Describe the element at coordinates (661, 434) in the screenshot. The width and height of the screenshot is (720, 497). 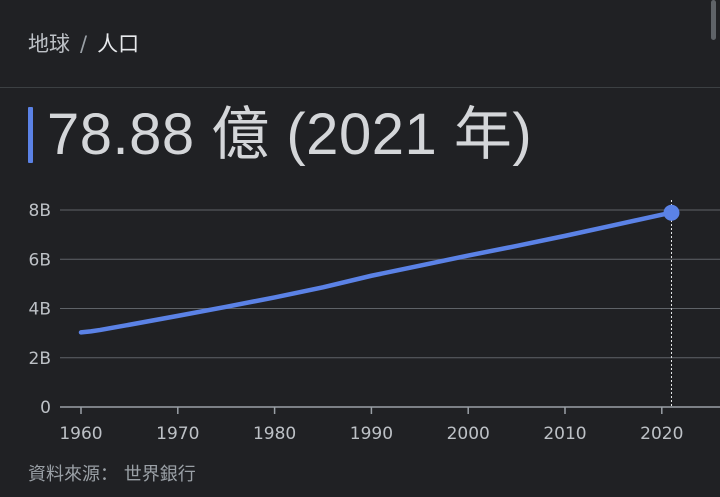
I see `x-tick-label: 2020` at that location.